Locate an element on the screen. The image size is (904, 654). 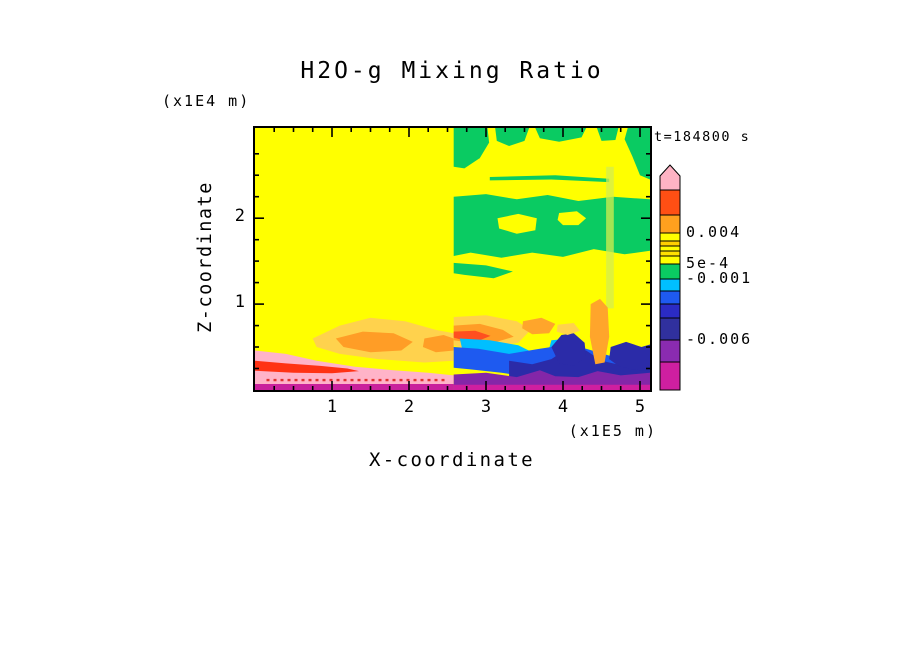
x-tick-label-3: 3 is located at coordinates (486, 407).